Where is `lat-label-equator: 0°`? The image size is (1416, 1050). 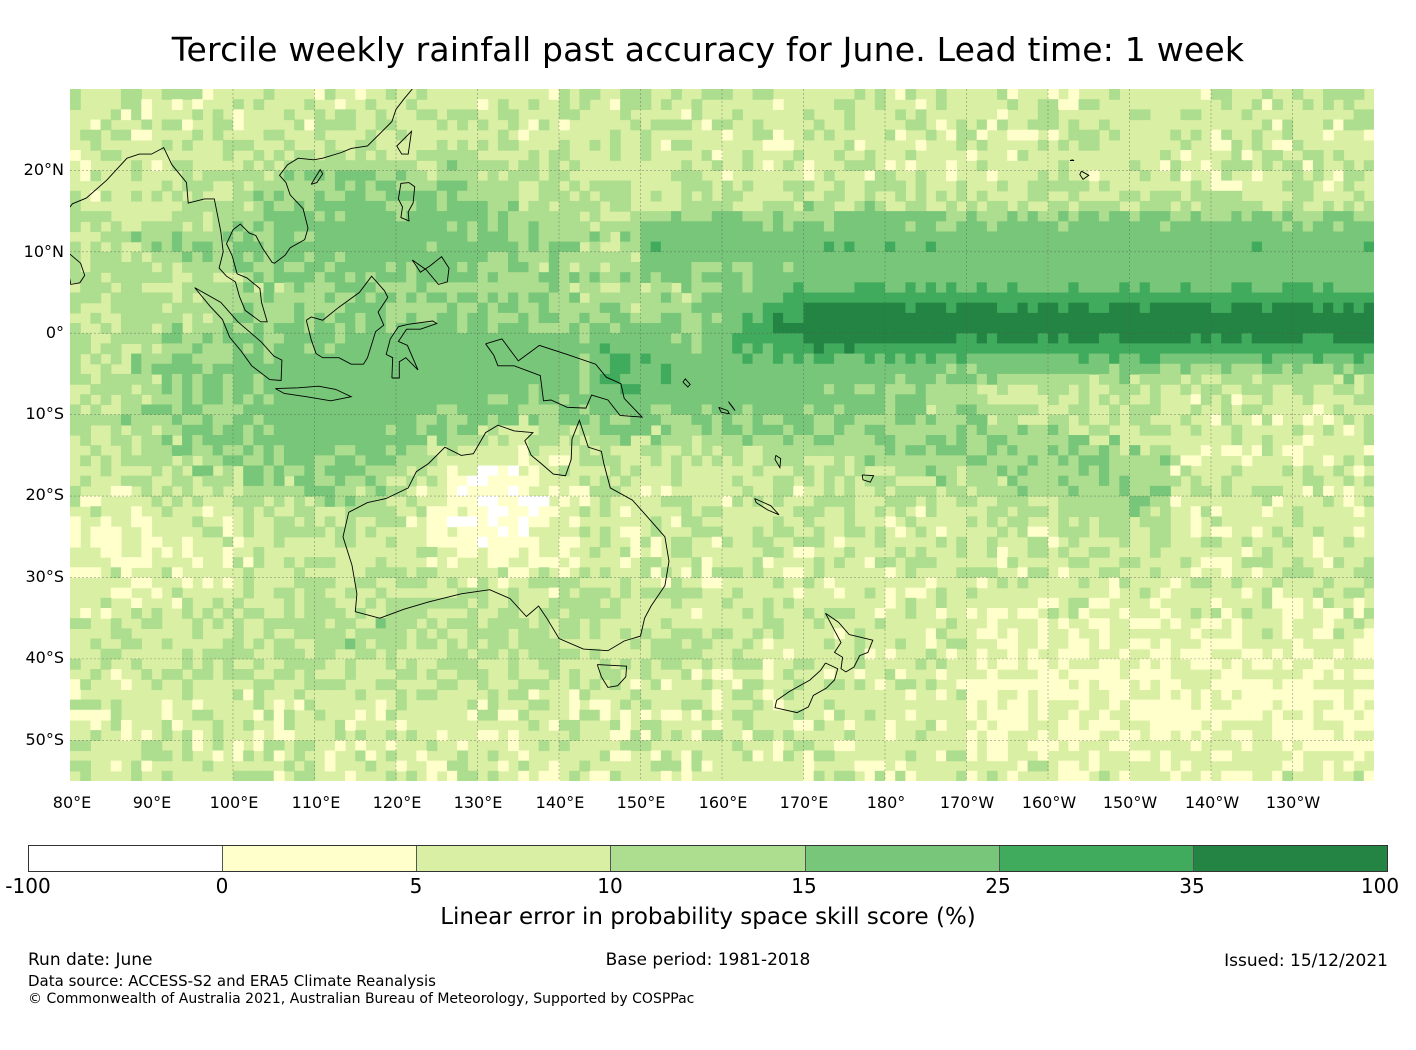 lat-label-equator: 0° is located at coordinates (54, 332).